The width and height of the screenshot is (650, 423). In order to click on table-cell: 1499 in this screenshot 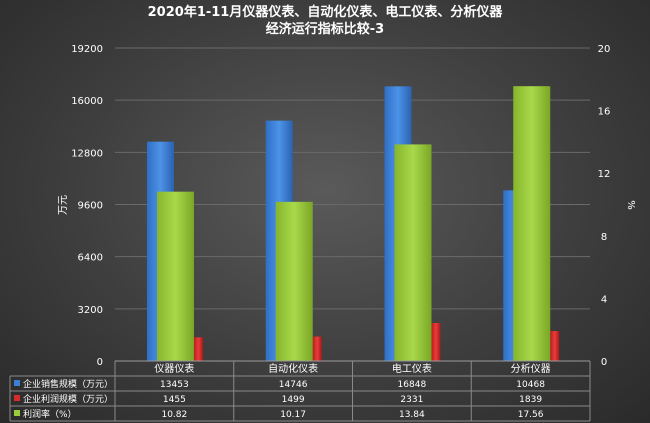, I will do `click(293, 400)`.